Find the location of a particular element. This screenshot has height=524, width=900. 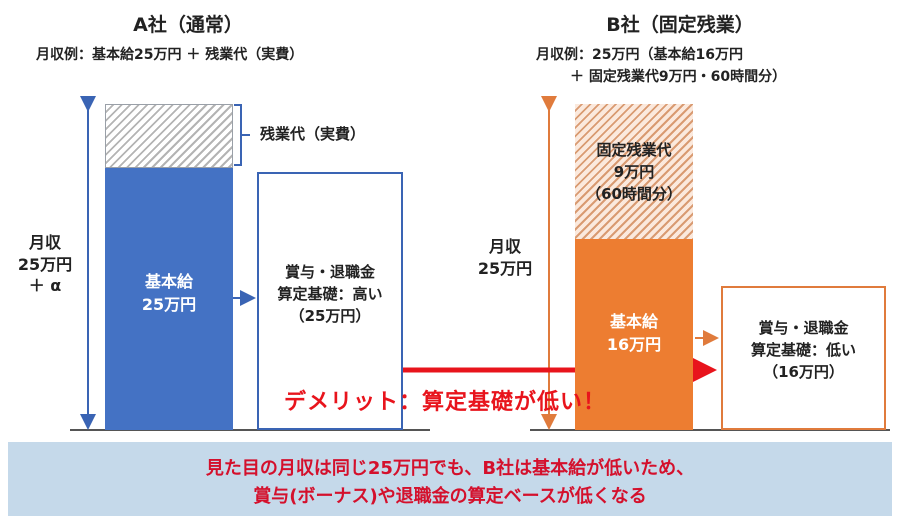

base-pay-segment-b is located at coordinates (634, 334).